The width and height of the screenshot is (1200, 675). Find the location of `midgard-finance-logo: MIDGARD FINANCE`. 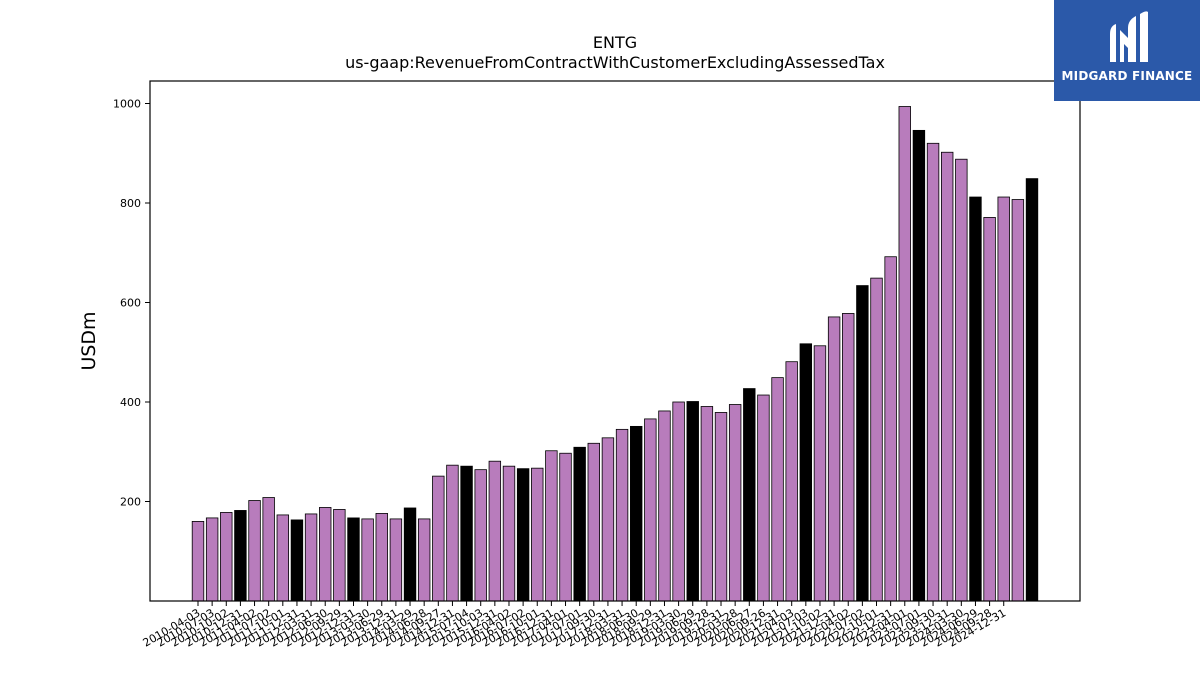

midgard-finance-logo: MIDGARD FINANCE is located at coordinates (1127, 50).